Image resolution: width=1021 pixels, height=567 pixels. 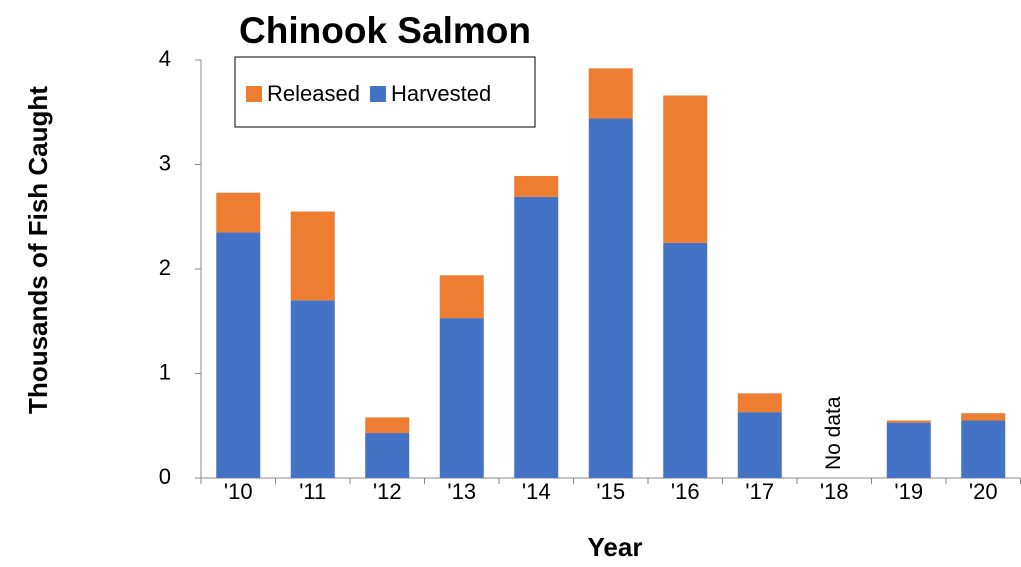 I want to click on y-tick-label: 3, so click(x=165, y=162).